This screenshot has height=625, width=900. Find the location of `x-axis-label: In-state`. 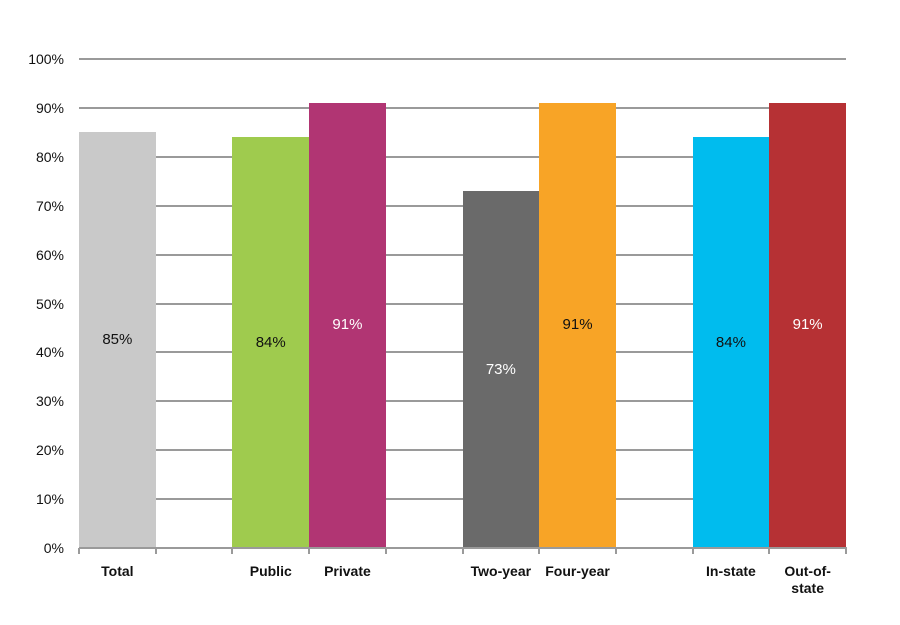

x-axis-label: In-state is located at coordinates (731, 571).